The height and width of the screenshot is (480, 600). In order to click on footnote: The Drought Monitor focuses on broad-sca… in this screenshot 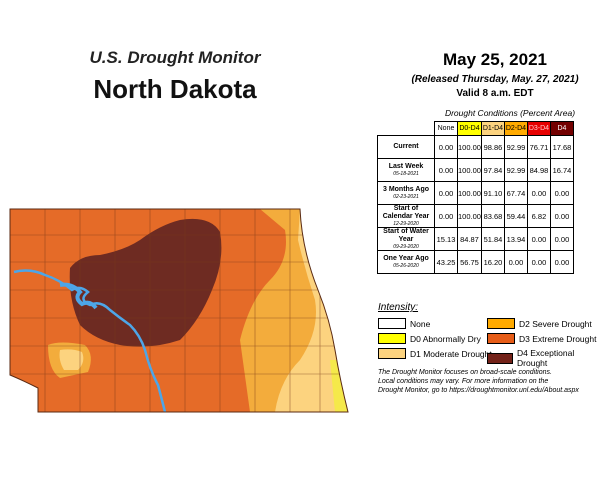, I will do `click(489, 381)`.